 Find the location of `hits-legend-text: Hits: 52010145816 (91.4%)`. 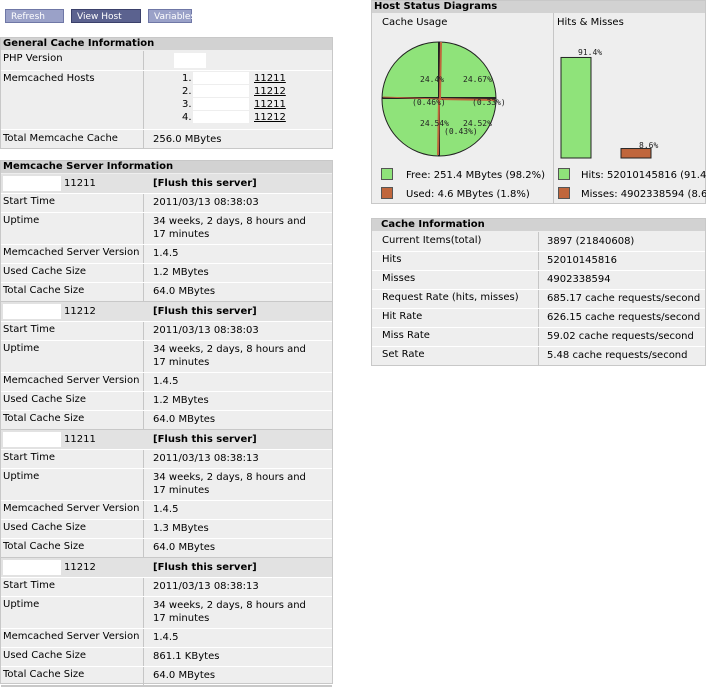

hits-legend-text: Hits: 52010145816 (91.4%) is located at coordinates (643, 175).